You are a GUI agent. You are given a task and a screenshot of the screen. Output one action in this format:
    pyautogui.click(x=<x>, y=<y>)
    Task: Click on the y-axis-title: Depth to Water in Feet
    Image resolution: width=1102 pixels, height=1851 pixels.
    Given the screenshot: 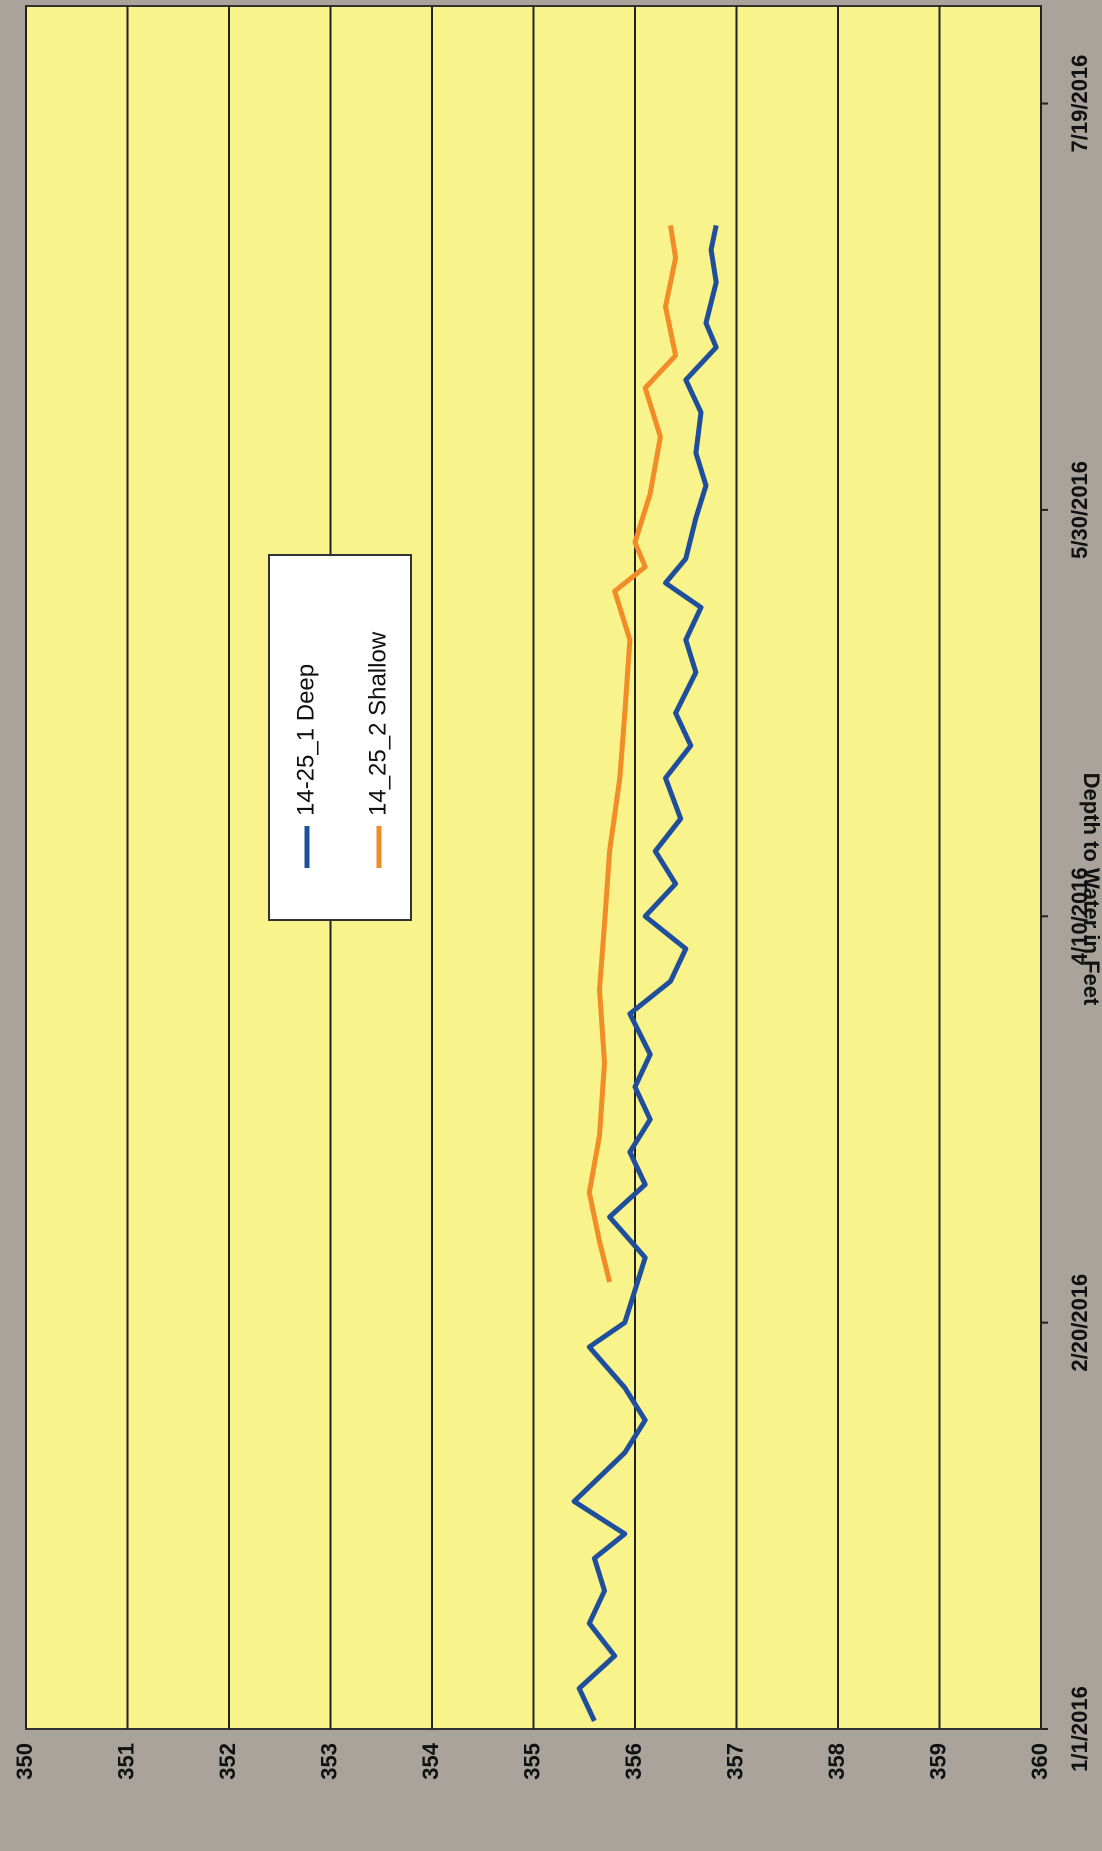 What is the action you would take?
    pyautogui.click(x=1090, y=889)
    